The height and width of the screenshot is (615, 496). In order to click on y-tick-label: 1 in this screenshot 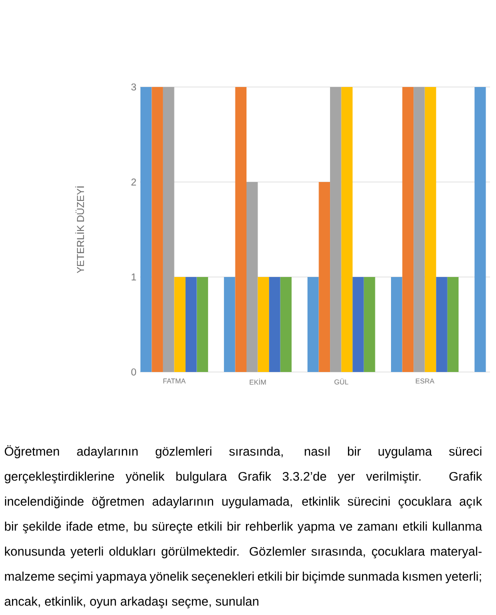, I will do `click(134, 277)`.